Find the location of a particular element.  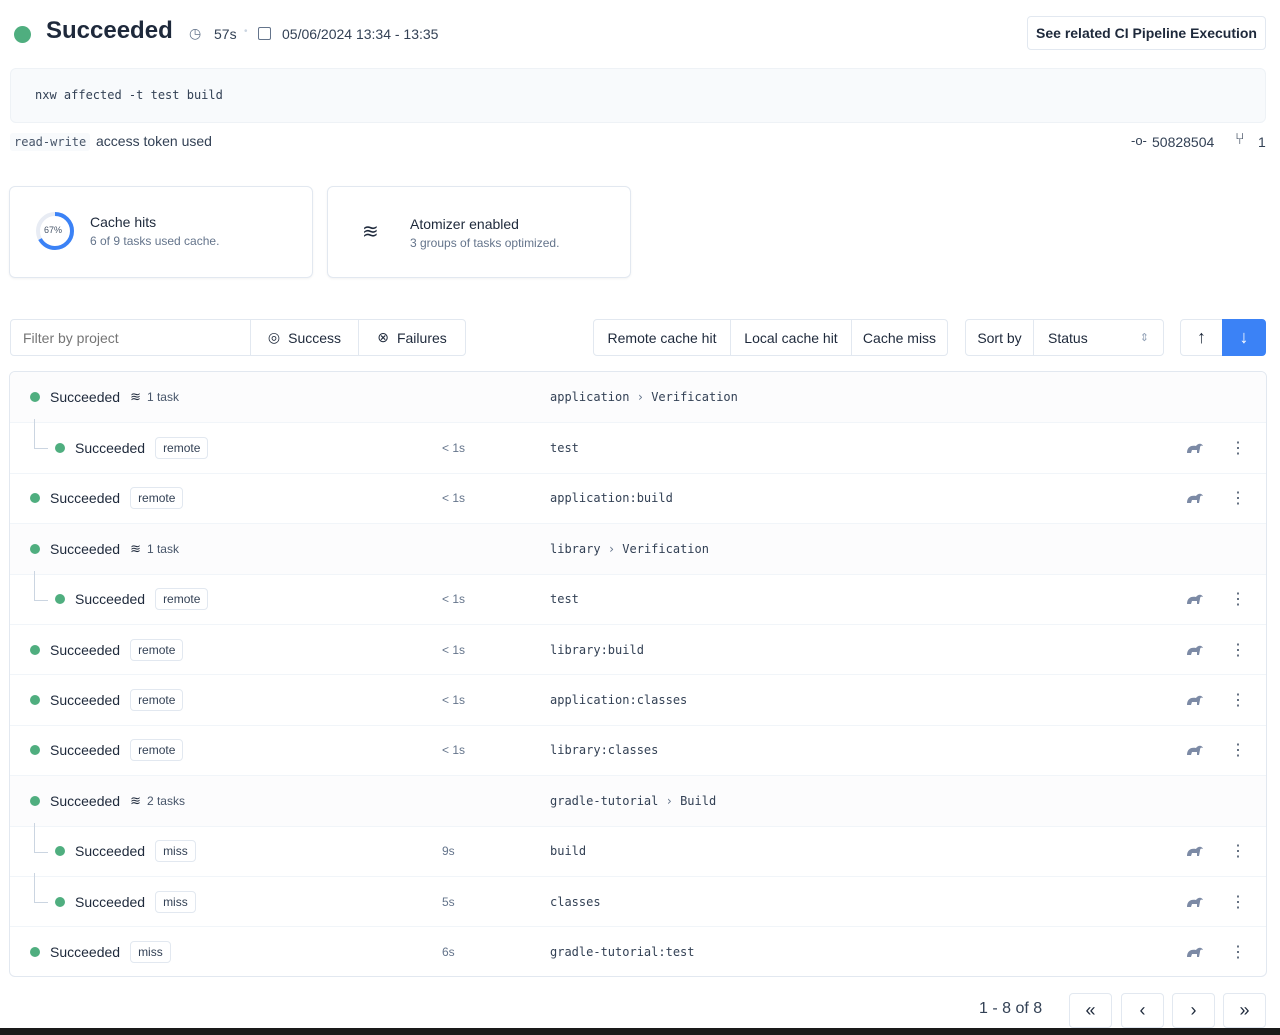

group-target: gradle-tutorial › Build is located at coordinates (633, 801).